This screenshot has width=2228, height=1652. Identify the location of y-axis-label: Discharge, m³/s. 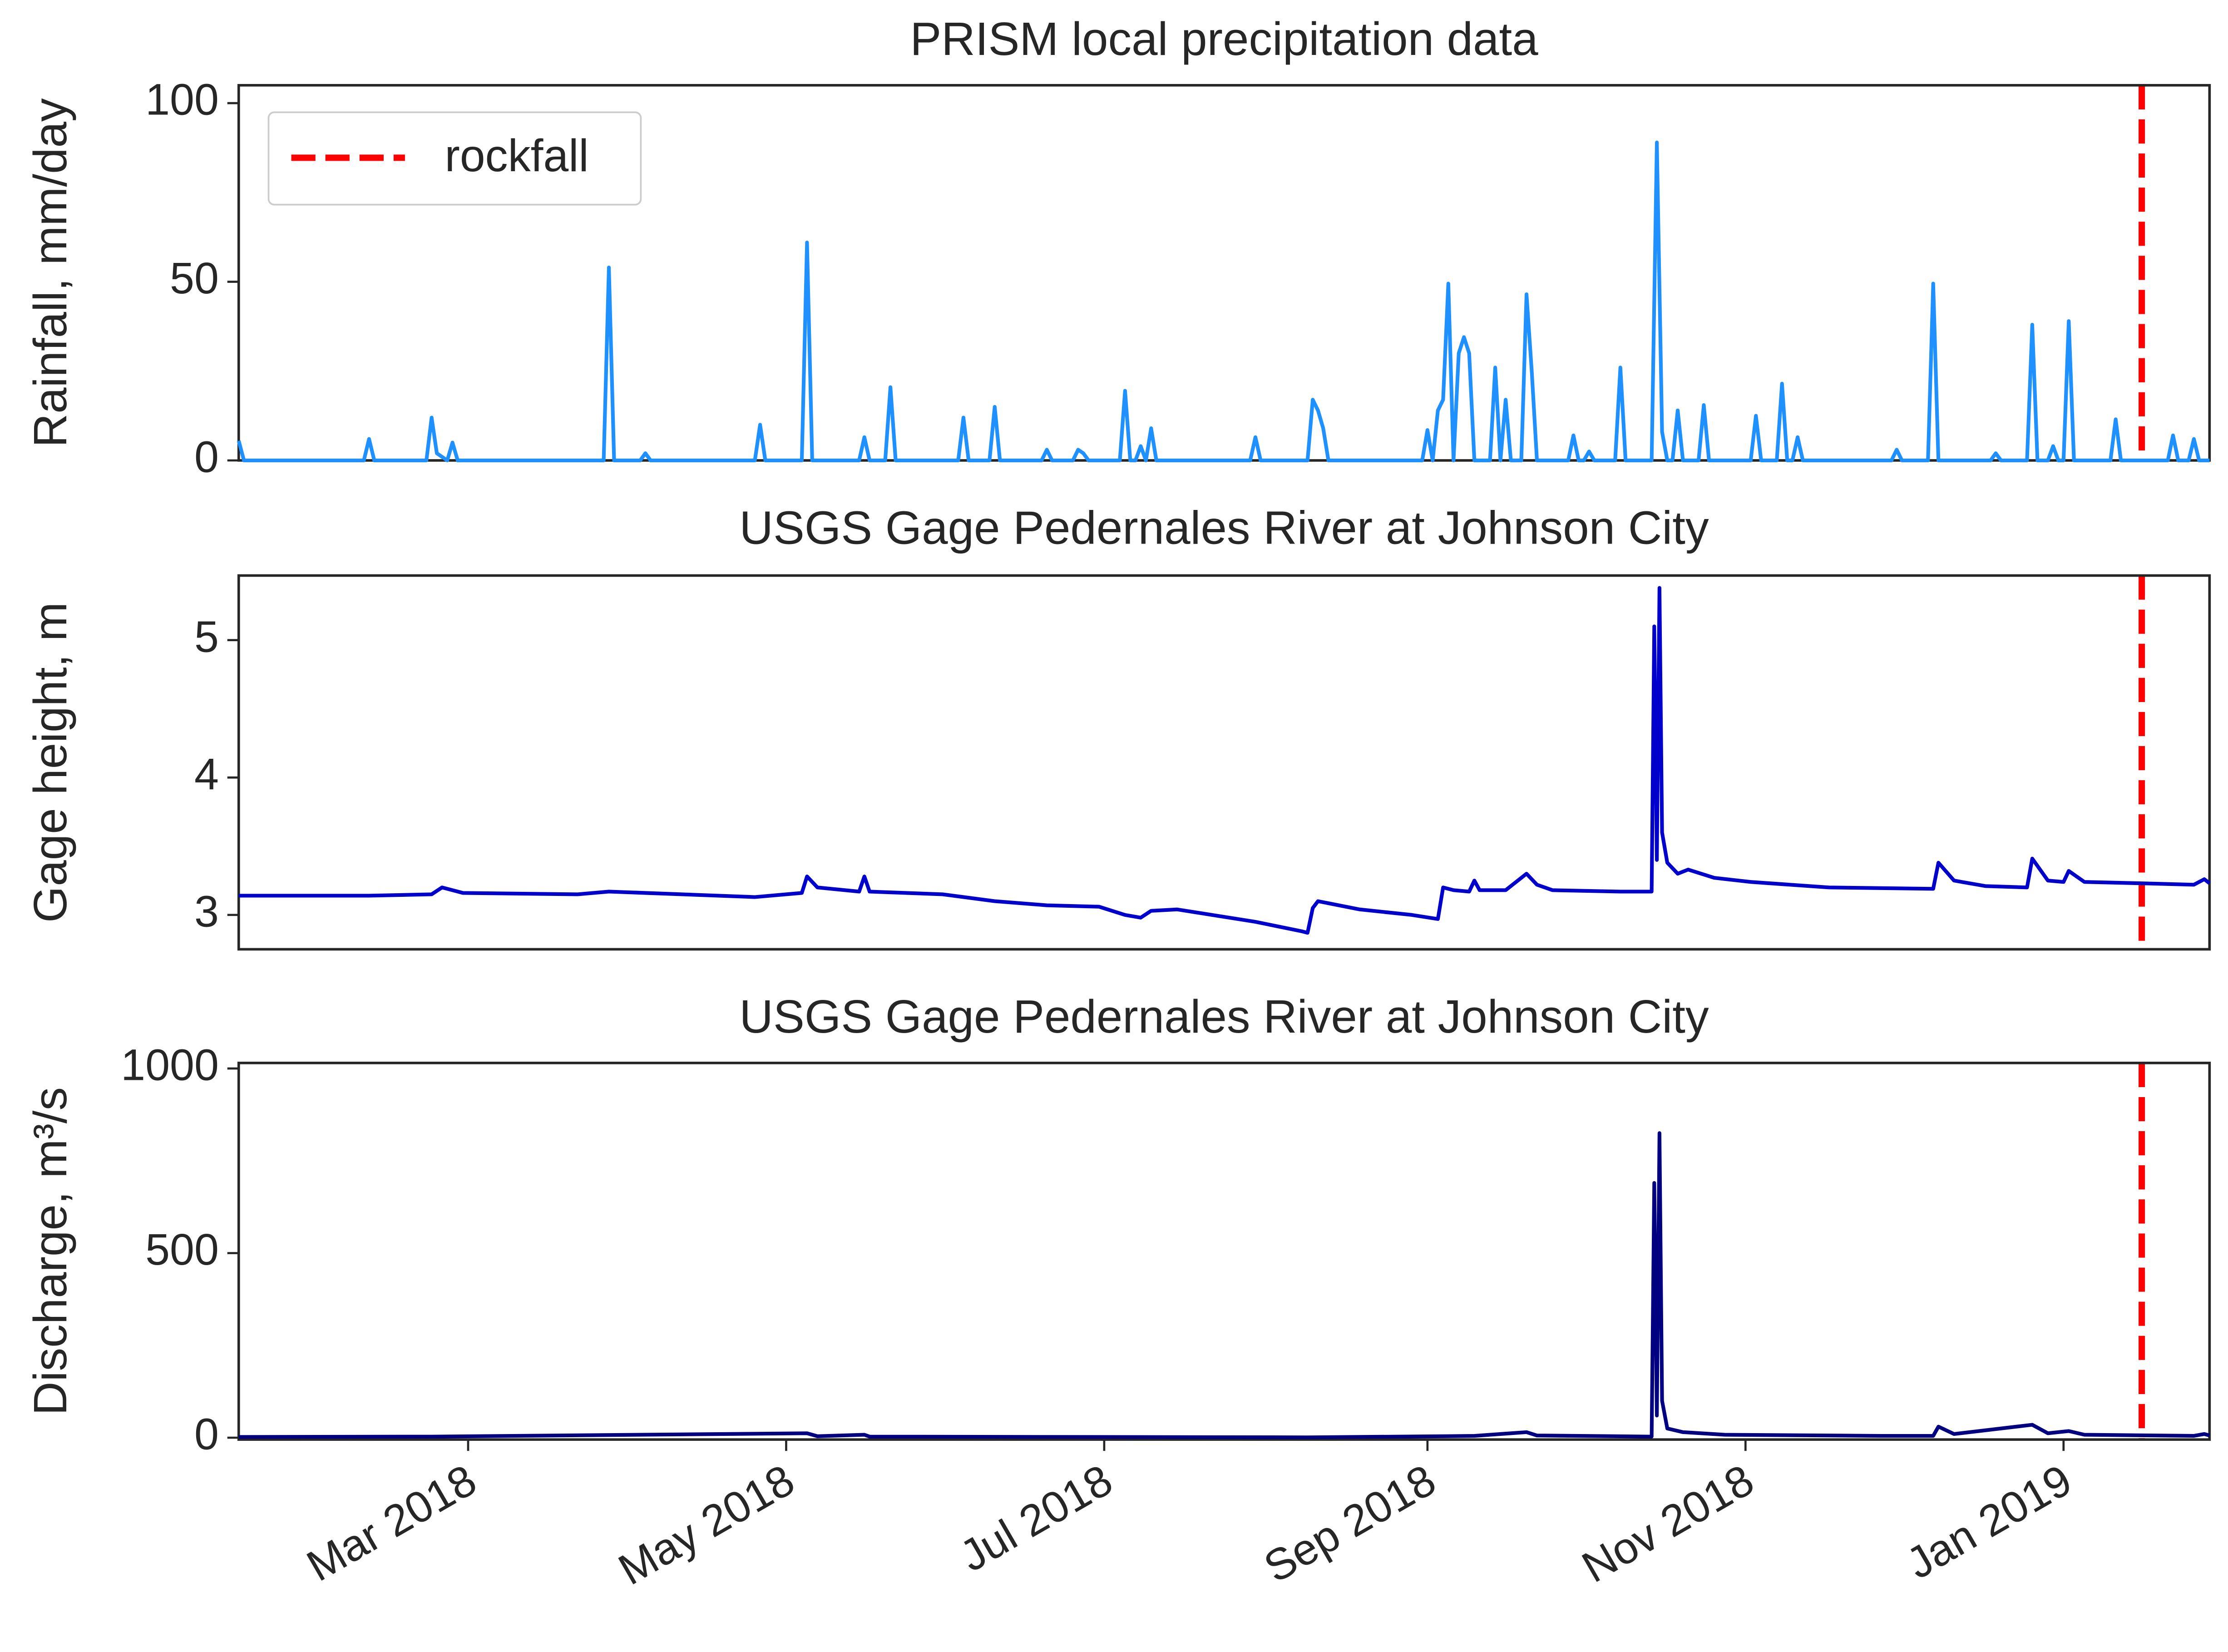
(50, 1251).